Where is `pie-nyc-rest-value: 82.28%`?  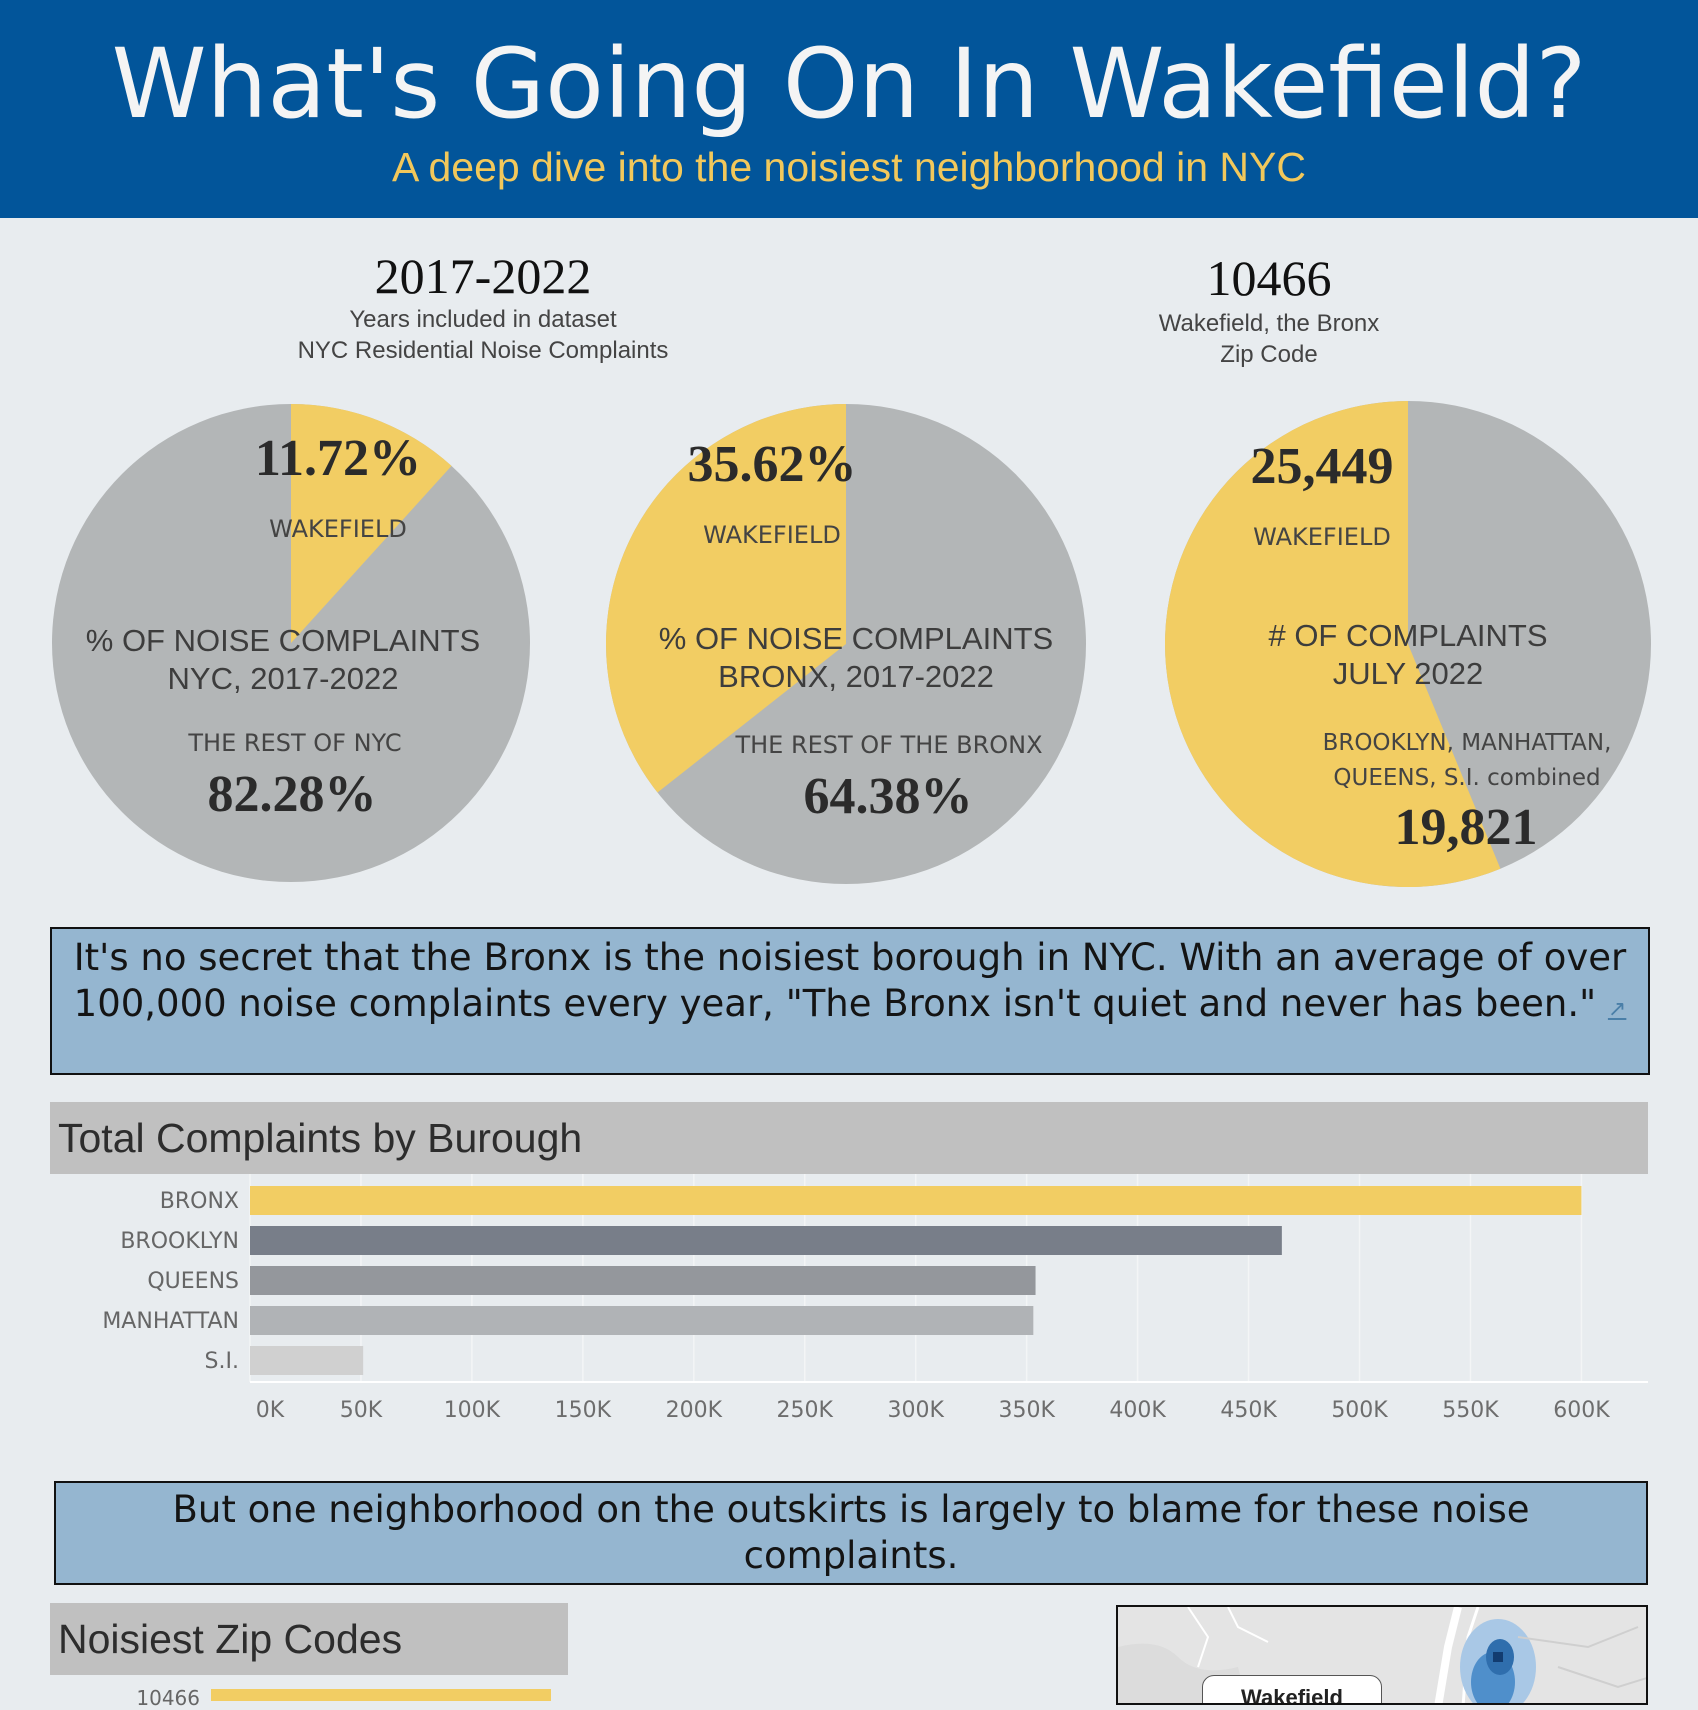 pie-nyc-rest-value: 82.28% is located at coordinates (292, 794).